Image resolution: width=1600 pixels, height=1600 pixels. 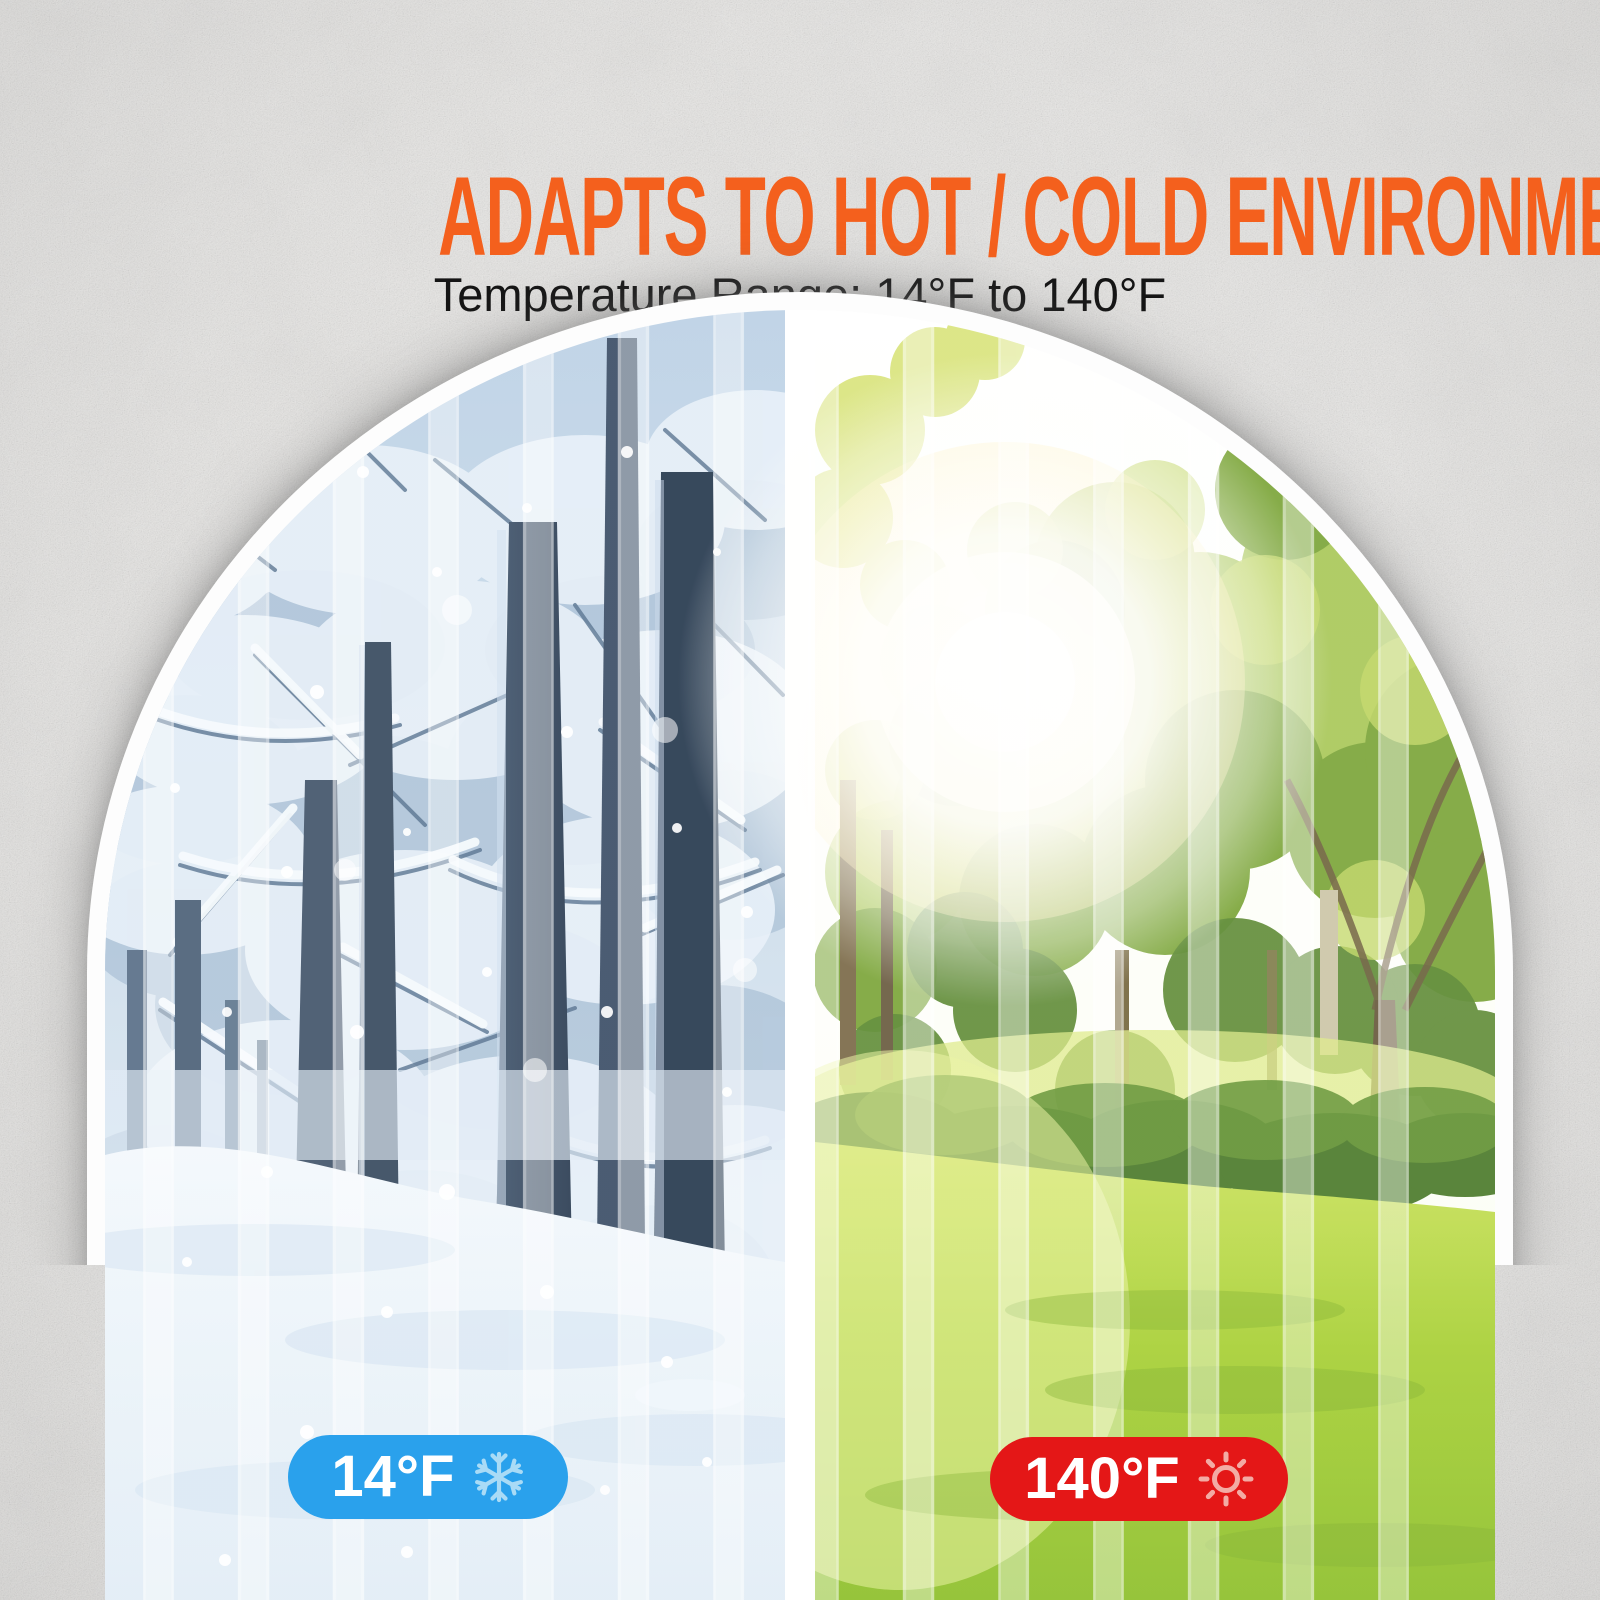 I want to click on cold-temperature-badge: 14°F, so click(x=428, y=1477).